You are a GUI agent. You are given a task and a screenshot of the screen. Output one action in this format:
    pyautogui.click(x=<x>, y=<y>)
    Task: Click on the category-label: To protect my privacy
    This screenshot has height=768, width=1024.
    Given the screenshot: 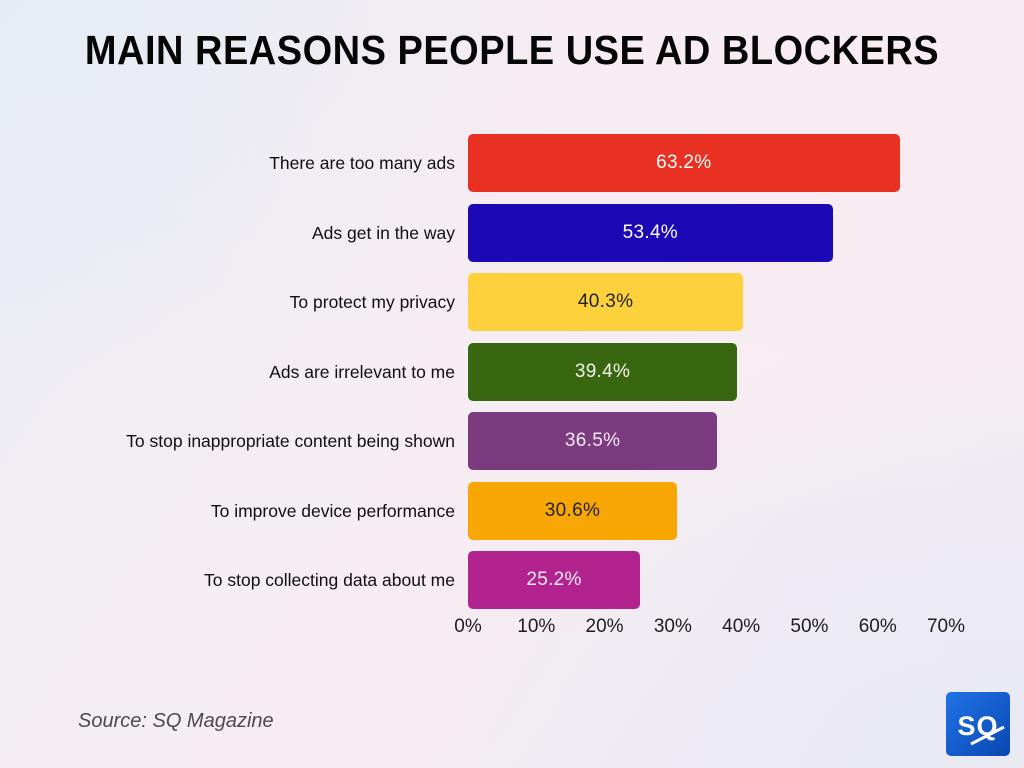 What is the action you would take?
    pyautogui.click(x=372, y=302)
    